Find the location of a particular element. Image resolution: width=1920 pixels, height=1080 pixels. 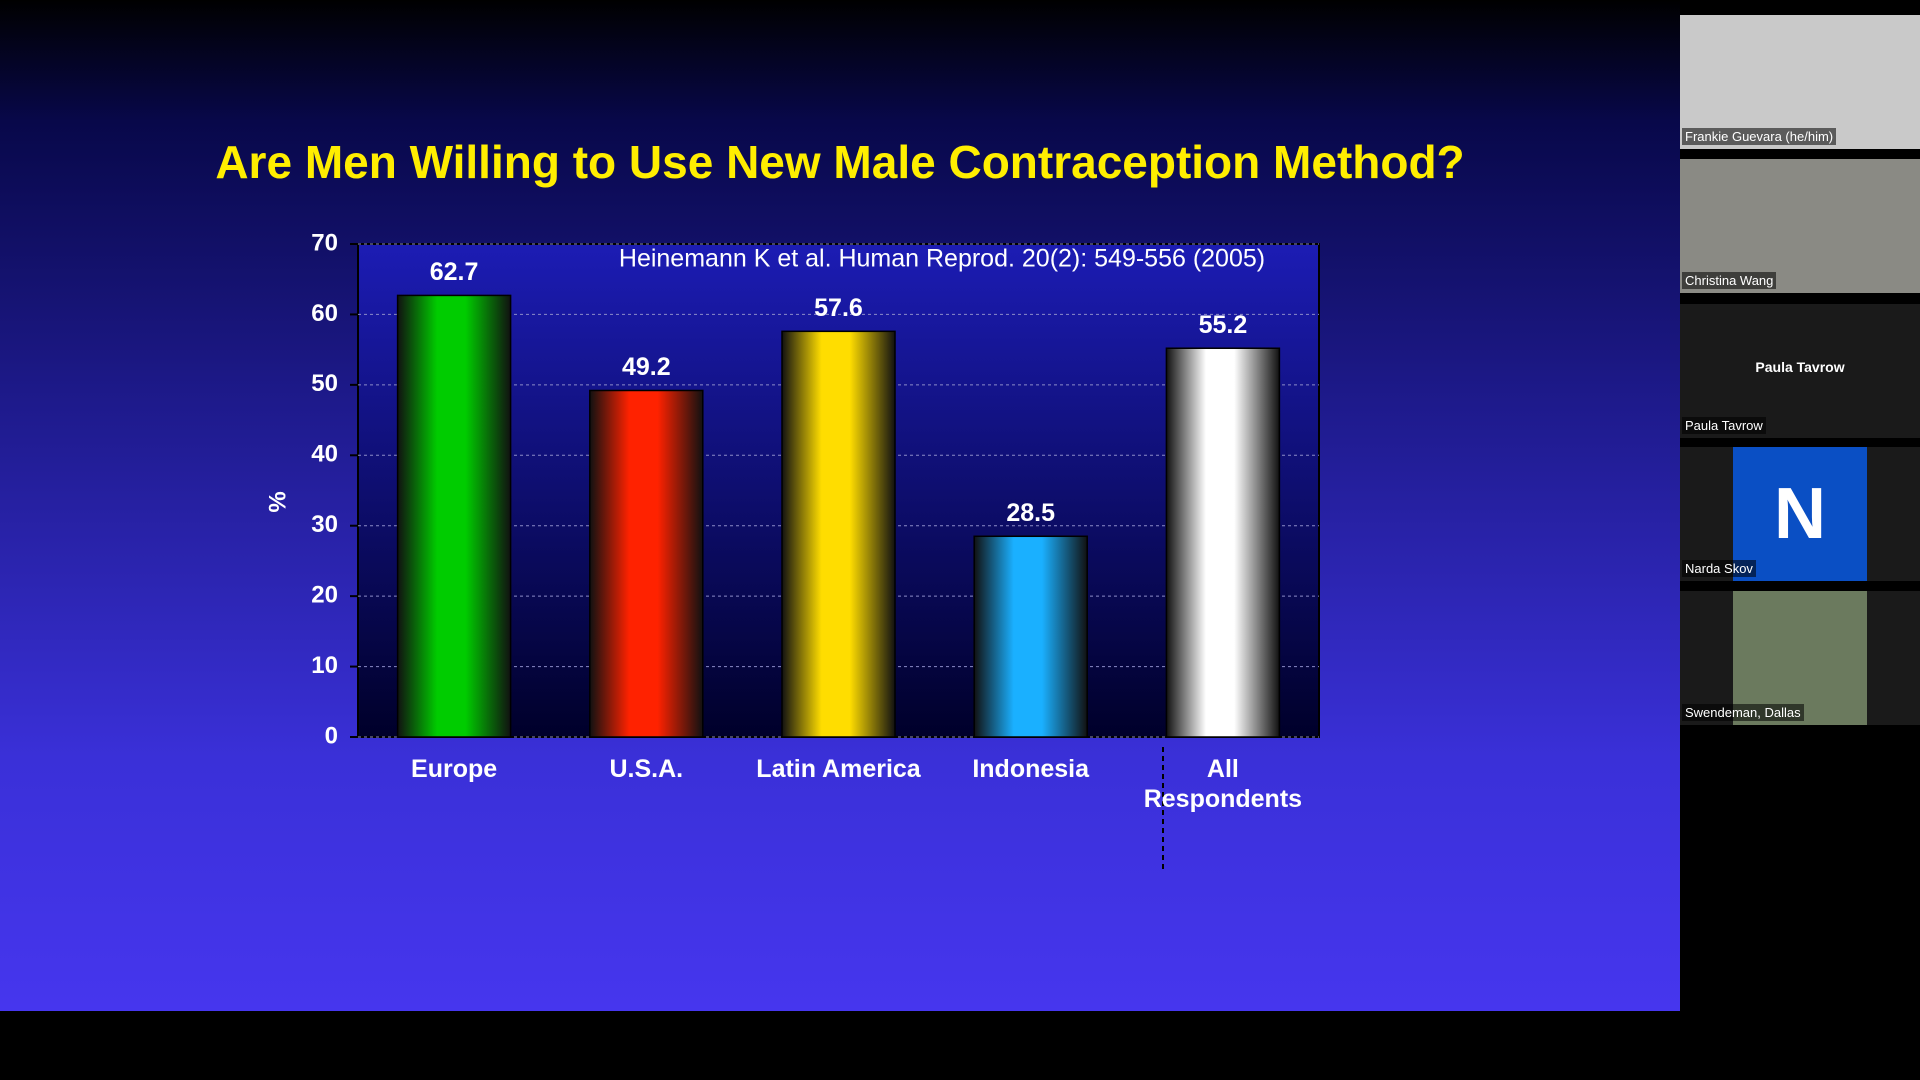

y-tick-label: 10 is located at coordinates (324, 665).